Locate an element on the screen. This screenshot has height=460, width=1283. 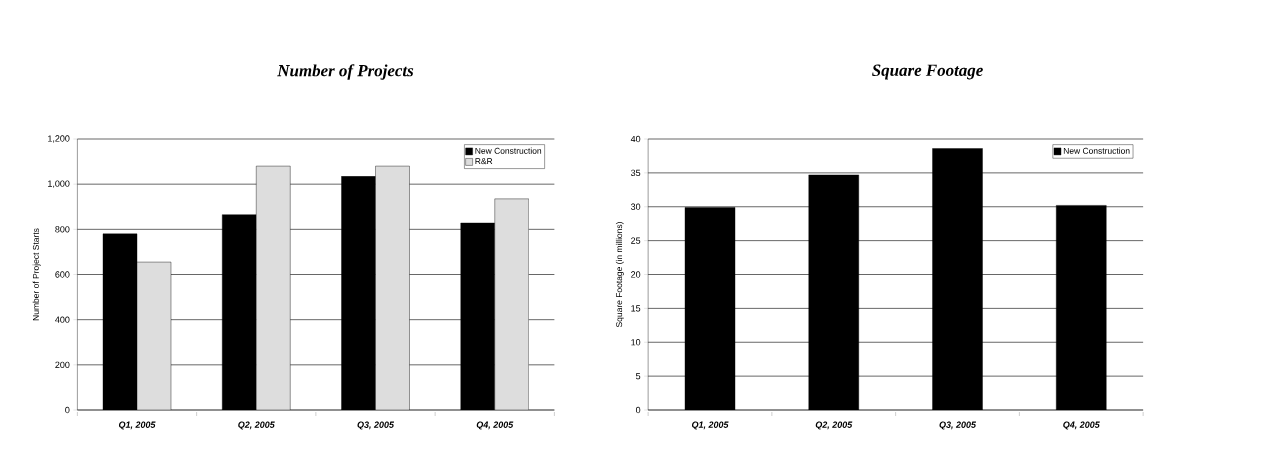
y-tick-label: 10 is located at coordinates (636, 342).